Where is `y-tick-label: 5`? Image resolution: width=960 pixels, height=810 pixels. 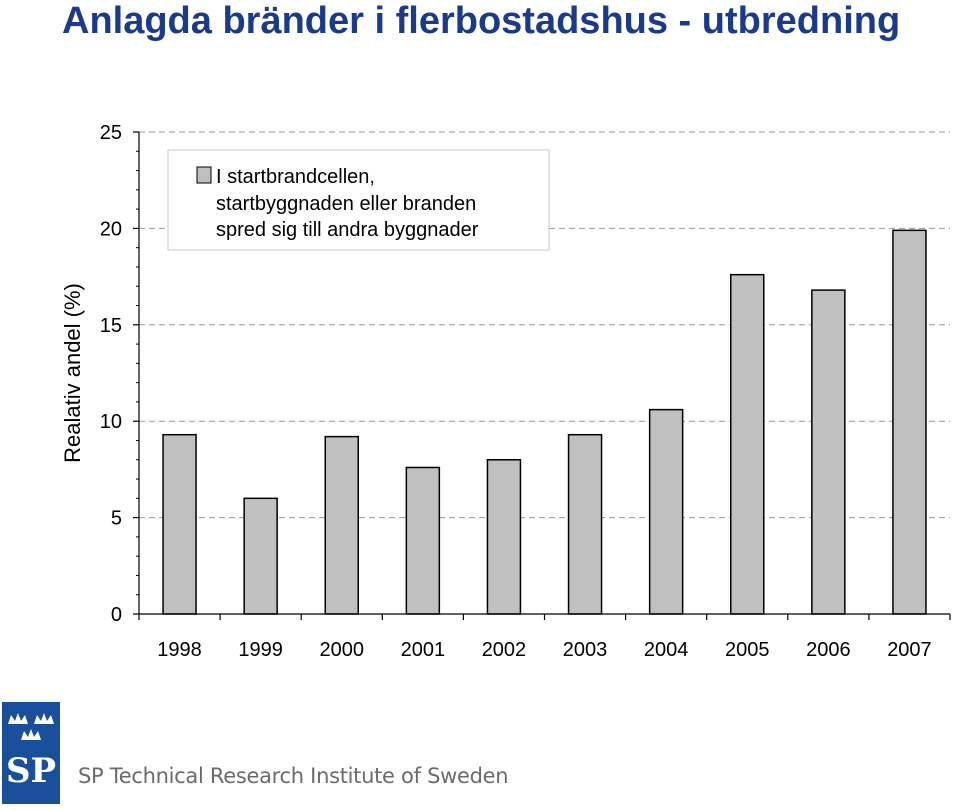
y-tick-label: 5 is located at coordinates (116, 519).